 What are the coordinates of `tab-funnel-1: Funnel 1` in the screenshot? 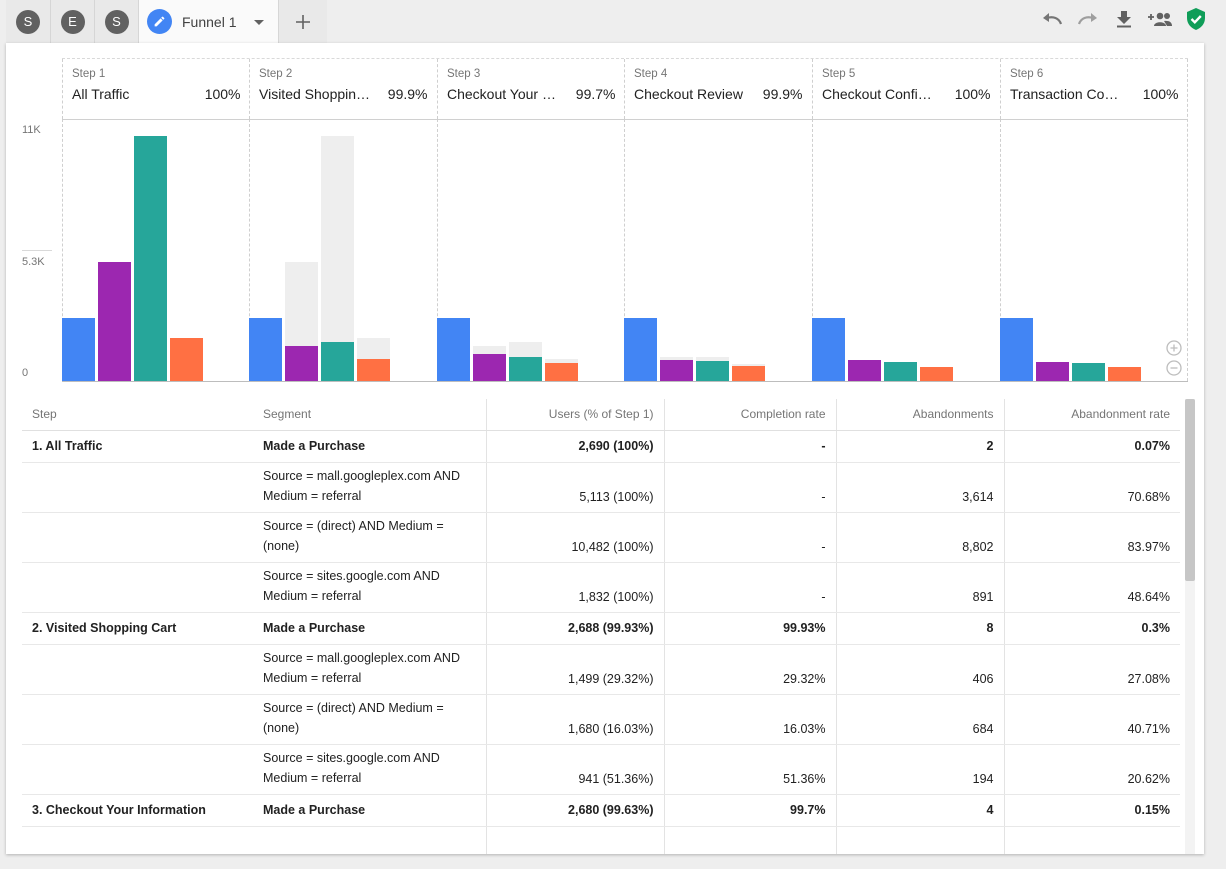 It's located at (209, 21).